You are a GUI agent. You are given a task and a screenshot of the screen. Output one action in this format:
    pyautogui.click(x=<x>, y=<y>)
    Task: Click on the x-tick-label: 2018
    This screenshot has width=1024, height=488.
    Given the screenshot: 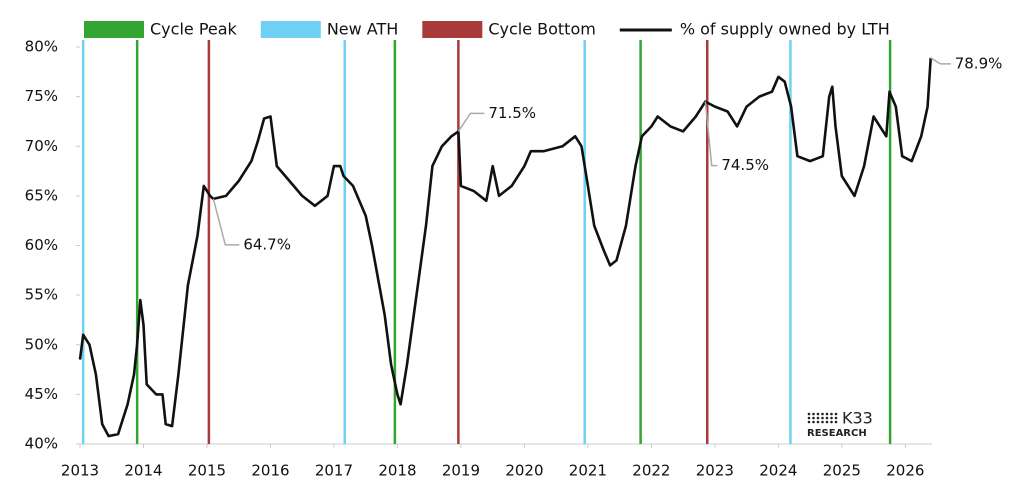 What is the action you would take?
    pyautogui.click(x=397, y=471)
    